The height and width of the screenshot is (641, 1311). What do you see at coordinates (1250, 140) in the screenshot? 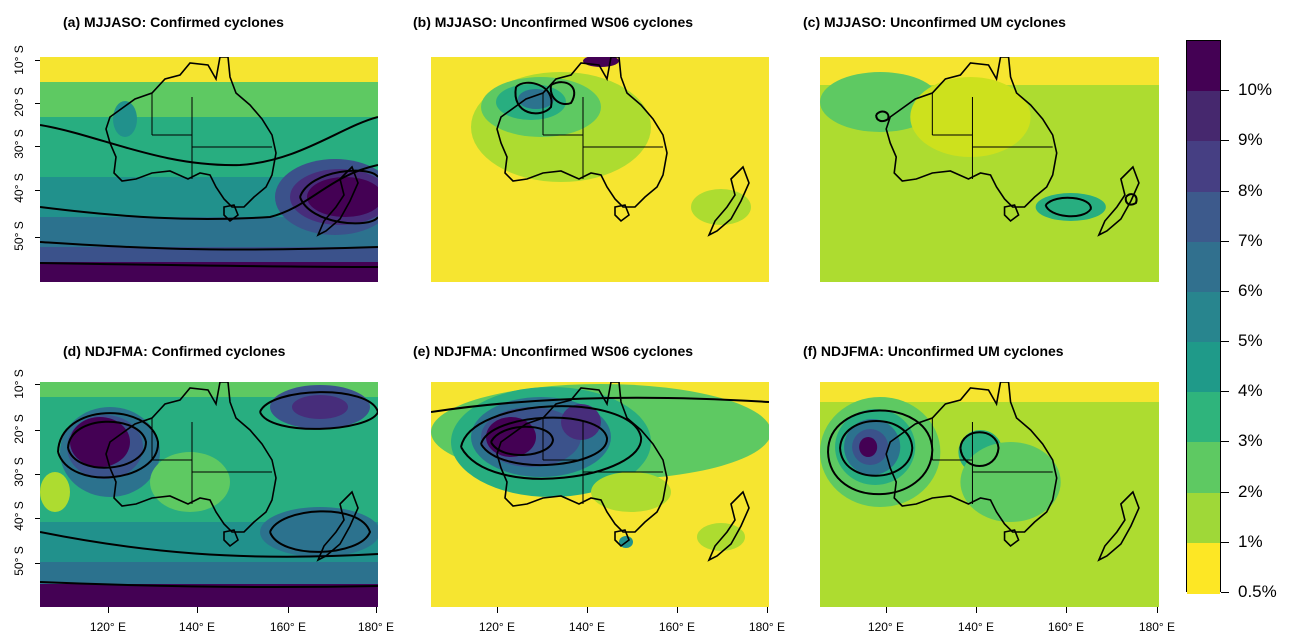
I see `colorbar-label: 9%` at bounding box center [1250, 140].